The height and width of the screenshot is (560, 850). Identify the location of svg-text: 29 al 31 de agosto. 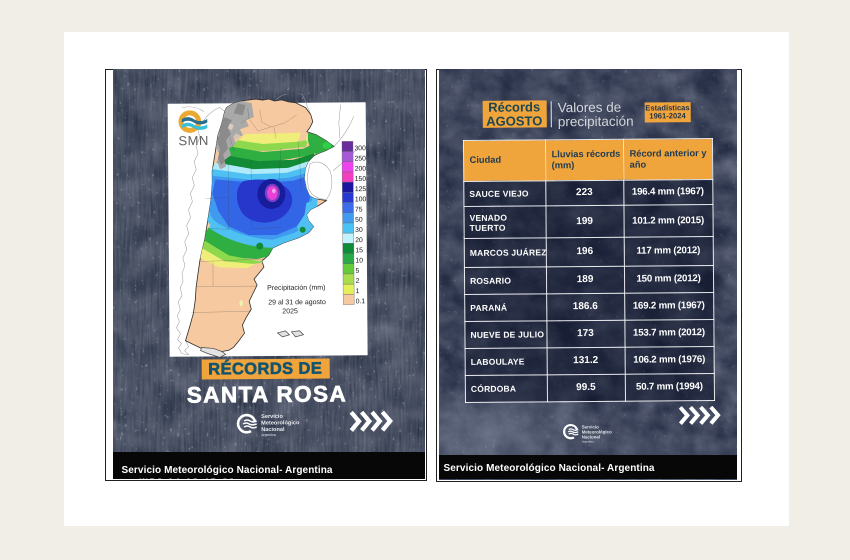
(297, 302).